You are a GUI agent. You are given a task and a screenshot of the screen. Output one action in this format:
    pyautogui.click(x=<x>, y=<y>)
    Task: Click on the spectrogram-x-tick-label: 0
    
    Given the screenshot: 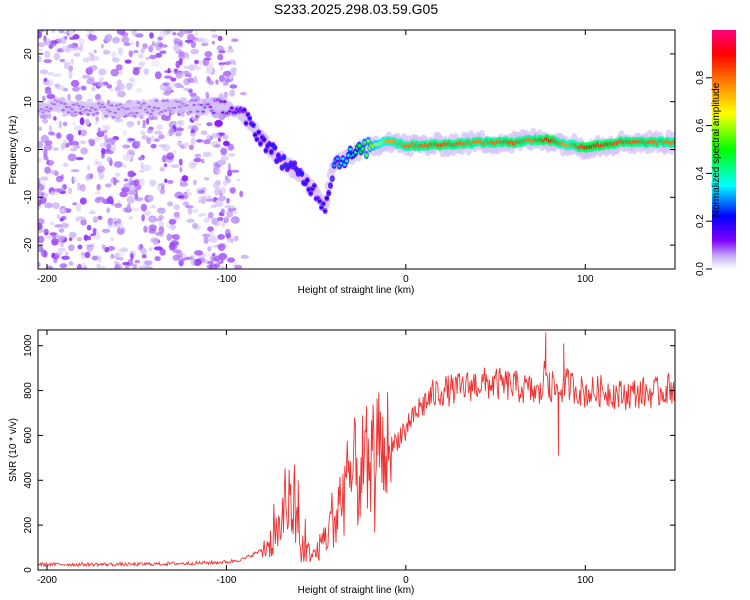 What is the action you would take?
    pyautogui.click(x=406, y=279)
    